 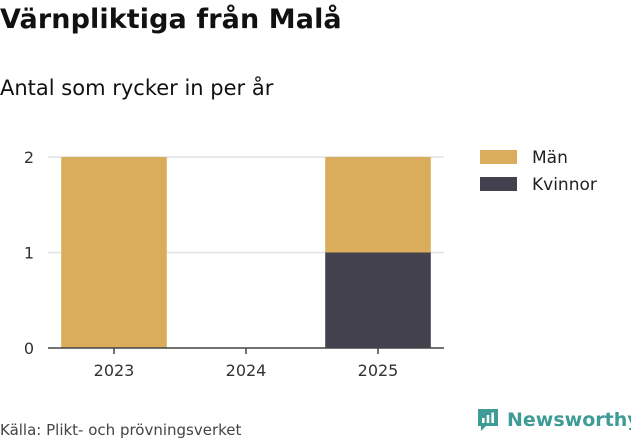 What do you see at coordinates (488, 420) in the screenshot?
I see `newsworthy-icon` at bounding box center [488, 420].